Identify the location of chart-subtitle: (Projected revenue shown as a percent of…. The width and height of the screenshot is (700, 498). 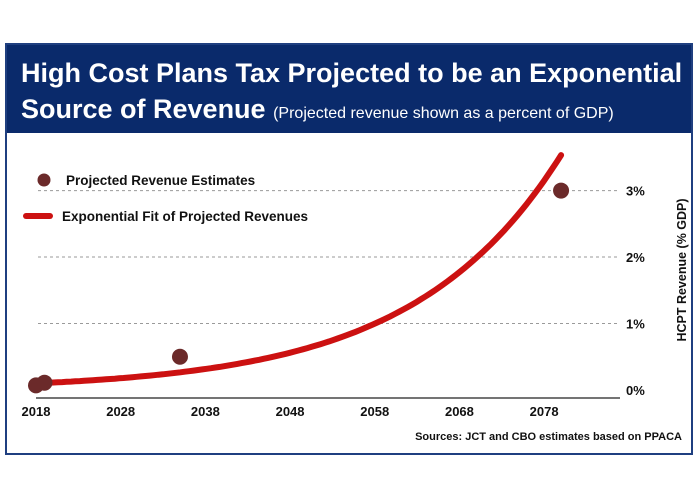
(443, 113).